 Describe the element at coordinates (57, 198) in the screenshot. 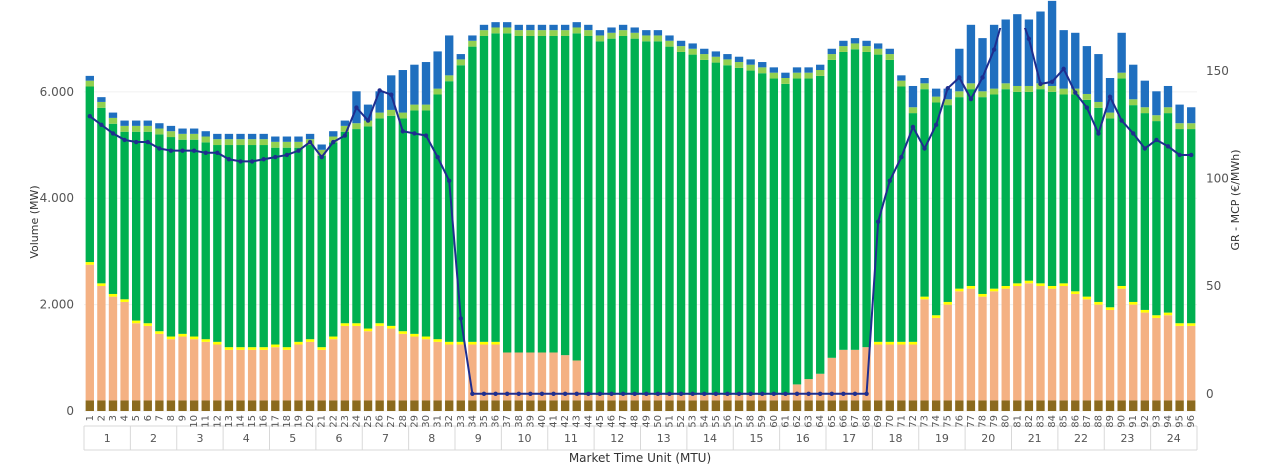

I see `y-tick-label: 4.000` at that location.